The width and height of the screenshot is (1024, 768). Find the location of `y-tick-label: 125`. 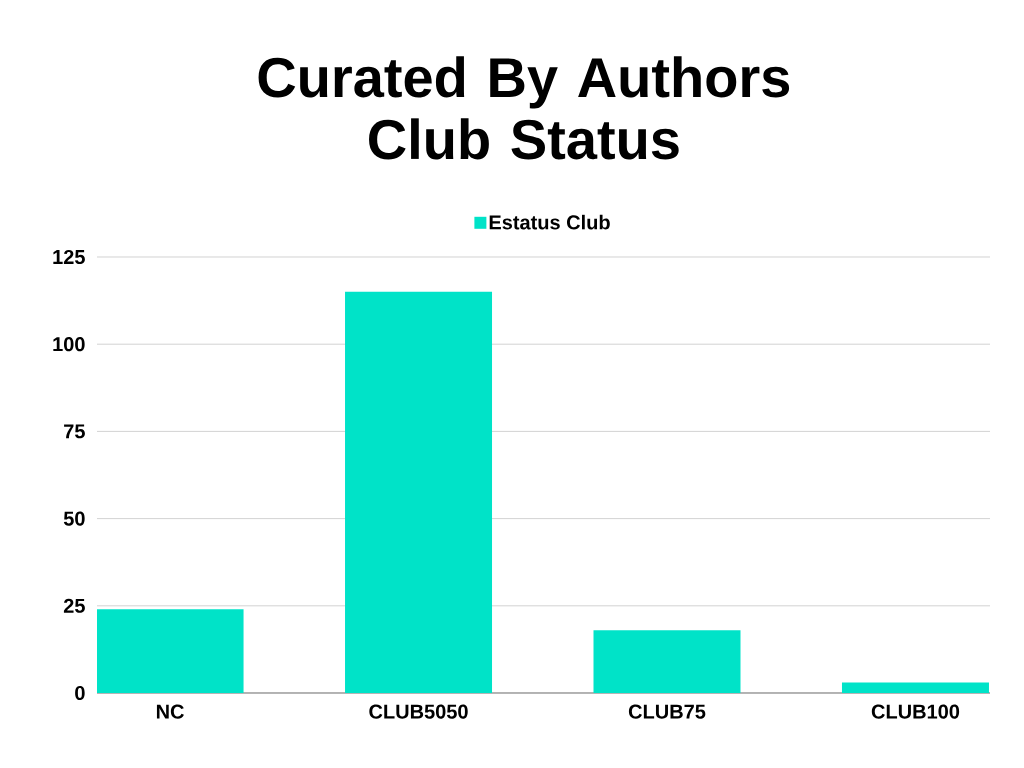

y-tick-label: 125 is located at coordinates (69, 257).